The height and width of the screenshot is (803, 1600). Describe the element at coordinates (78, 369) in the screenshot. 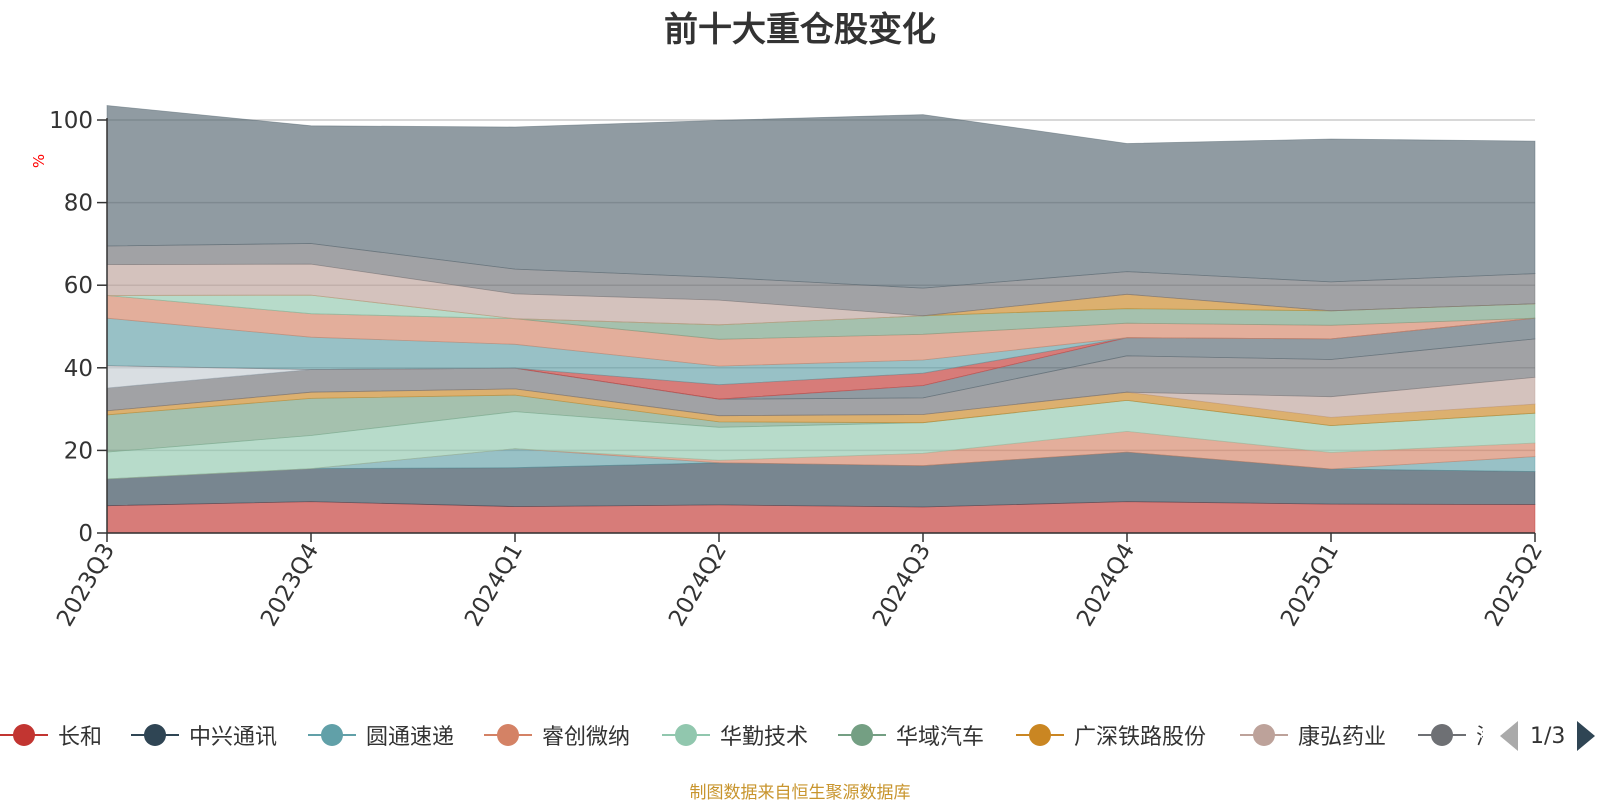

I see `y-tick-label: 40` at that location.